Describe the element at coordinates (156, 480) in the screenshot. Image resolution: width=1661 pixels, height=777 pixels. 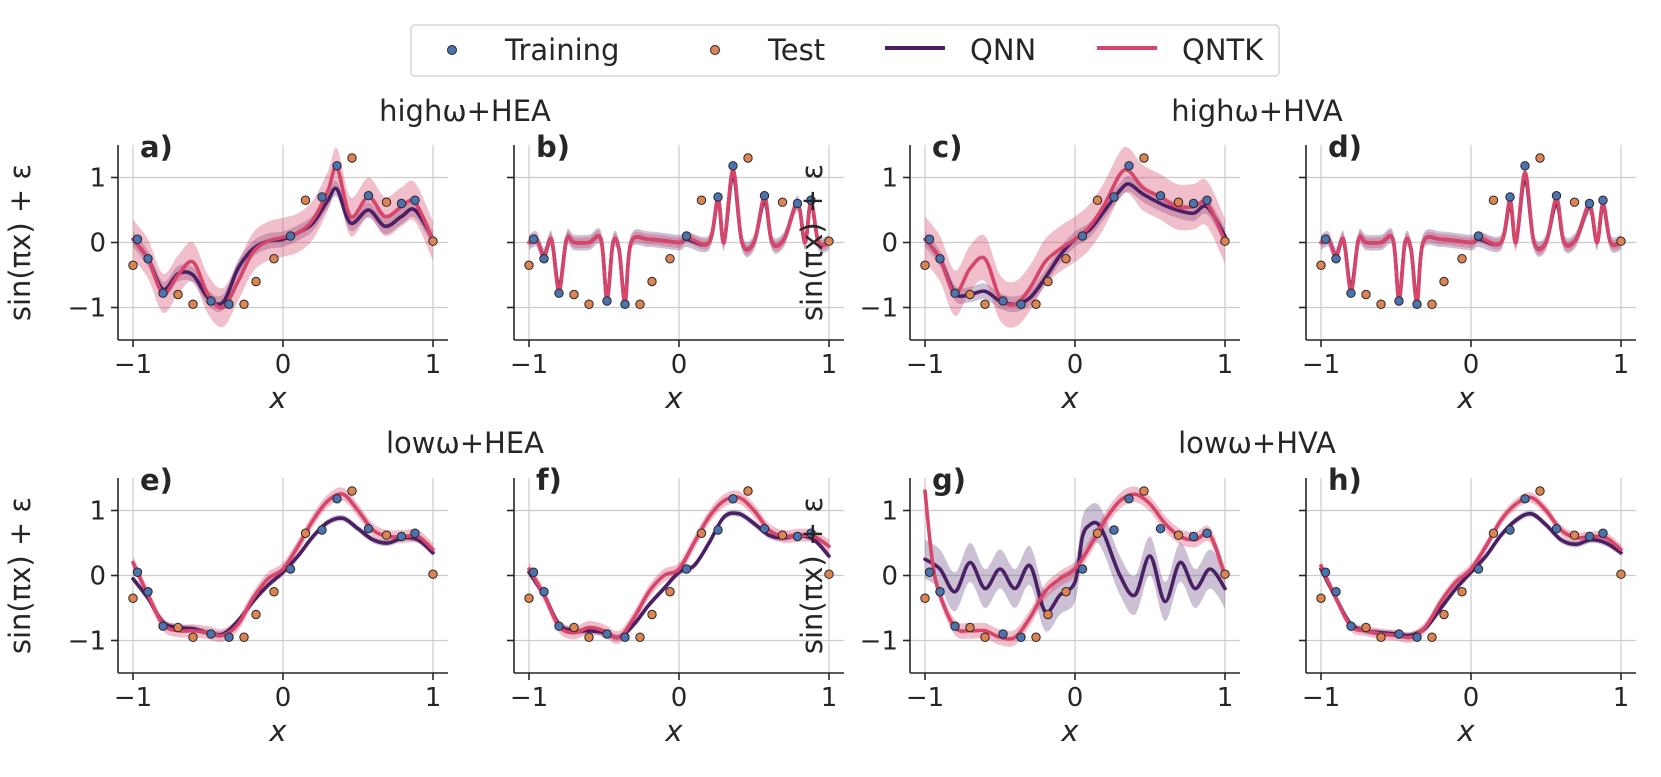
I see `panel-label: e)` at that location.